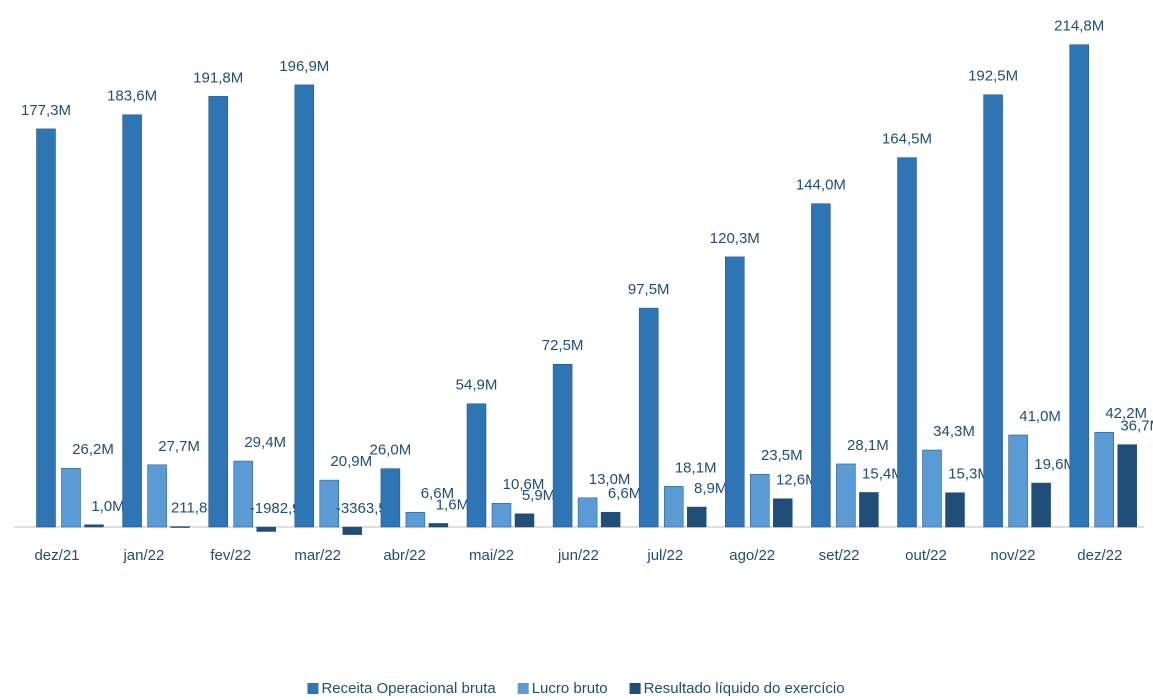 This screenshot has width=1153, height=700. Describe the element at coordinates (570, 688) in the screenshot. I see `legend-label: Lucro bruto` at that location.